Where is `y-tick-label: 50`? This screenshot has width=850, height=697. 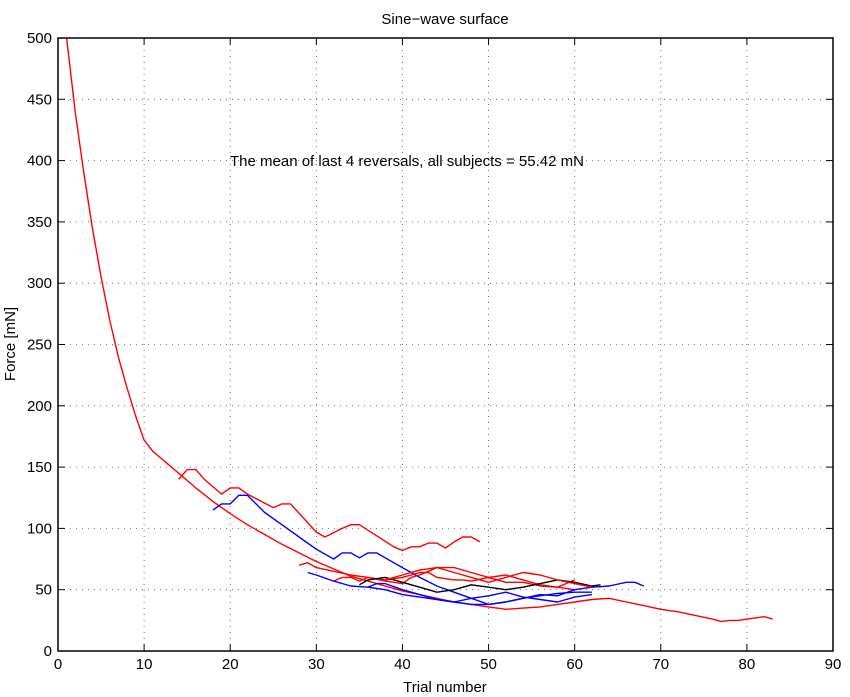 y-tick-label: 50 is located at coordinates (43, 590).